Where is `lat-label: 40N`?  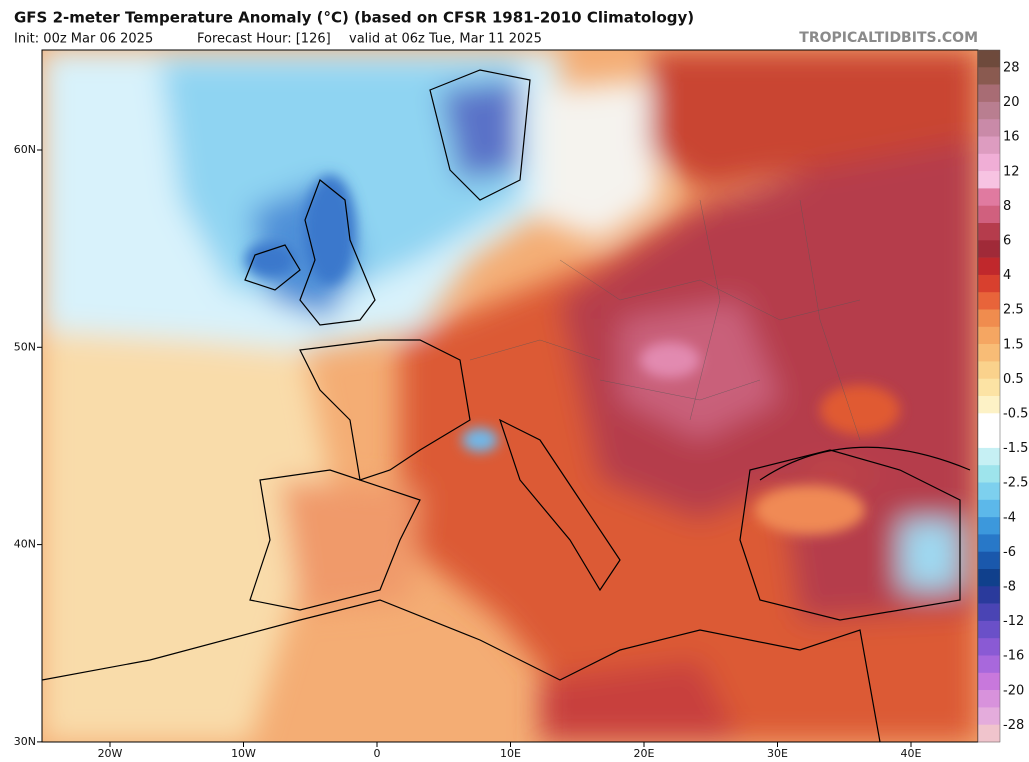 lat-label: 40N is located at coordinates (25, 544).